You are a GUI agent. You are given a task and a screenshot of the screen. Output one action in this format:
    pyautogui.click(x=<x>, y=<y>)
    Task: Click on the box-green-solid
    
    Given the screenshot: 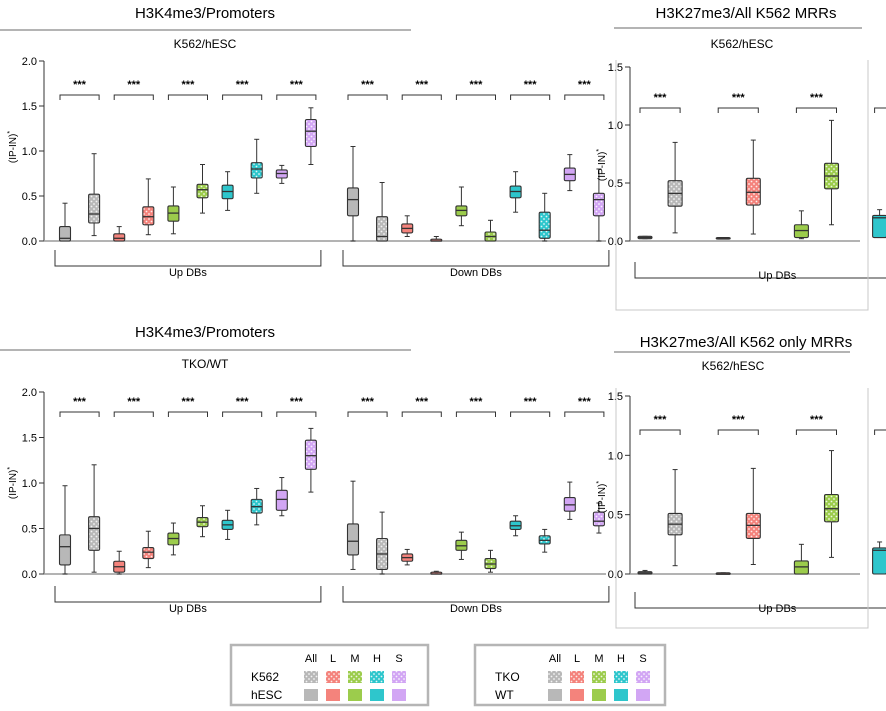 What is the action you would take?
    pyautogui.click(x=801, y=559)
    